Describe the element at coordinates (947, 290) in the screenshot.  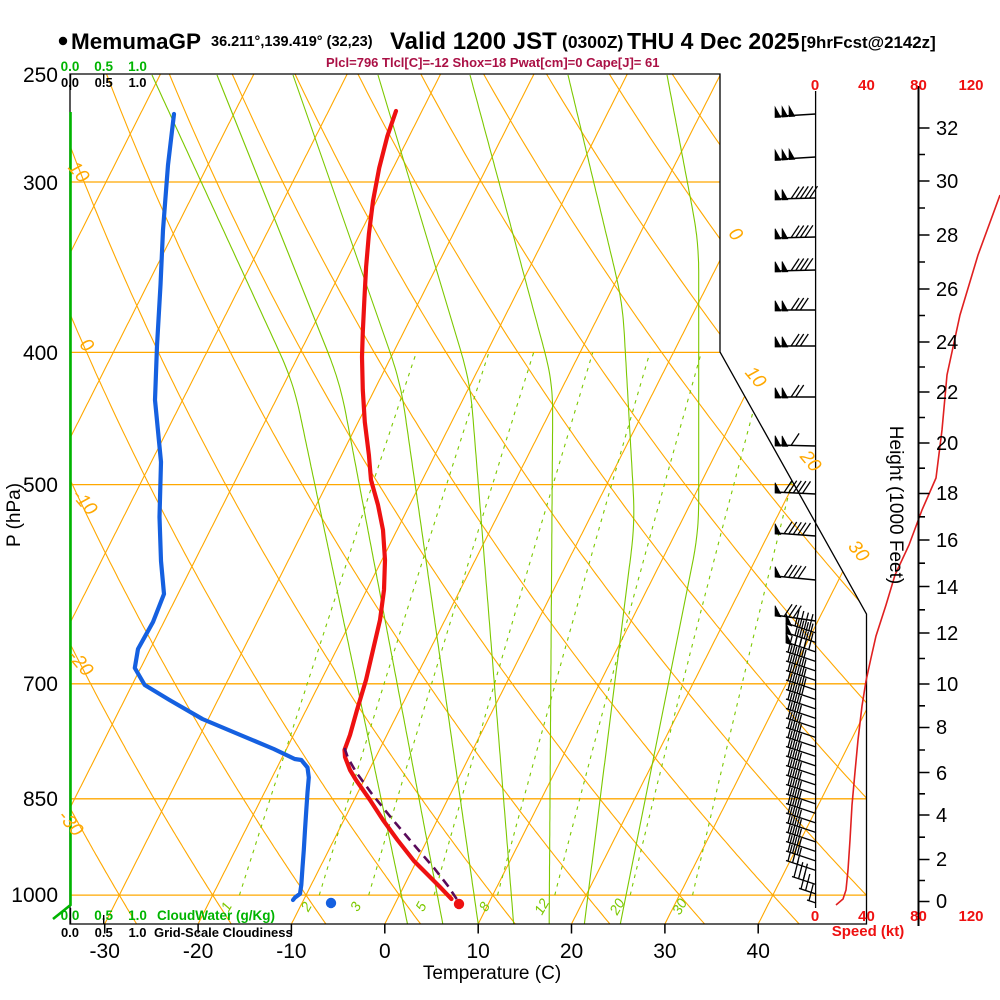
I see `svg-text: 26` at that location.